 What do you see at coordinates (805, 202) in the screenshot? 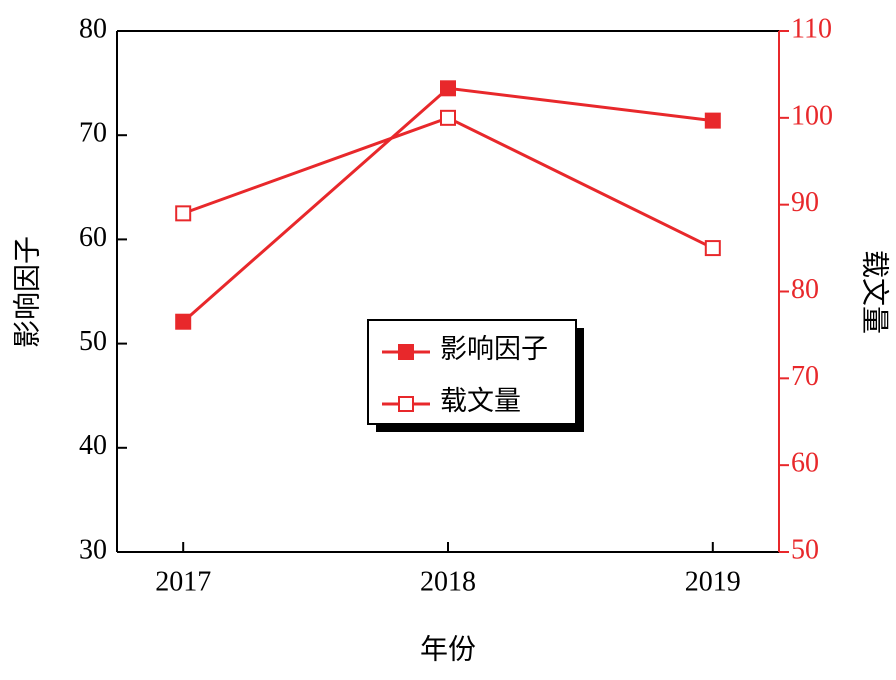
I see `y2-tick-label: 90` at bounding box center [805, 202].